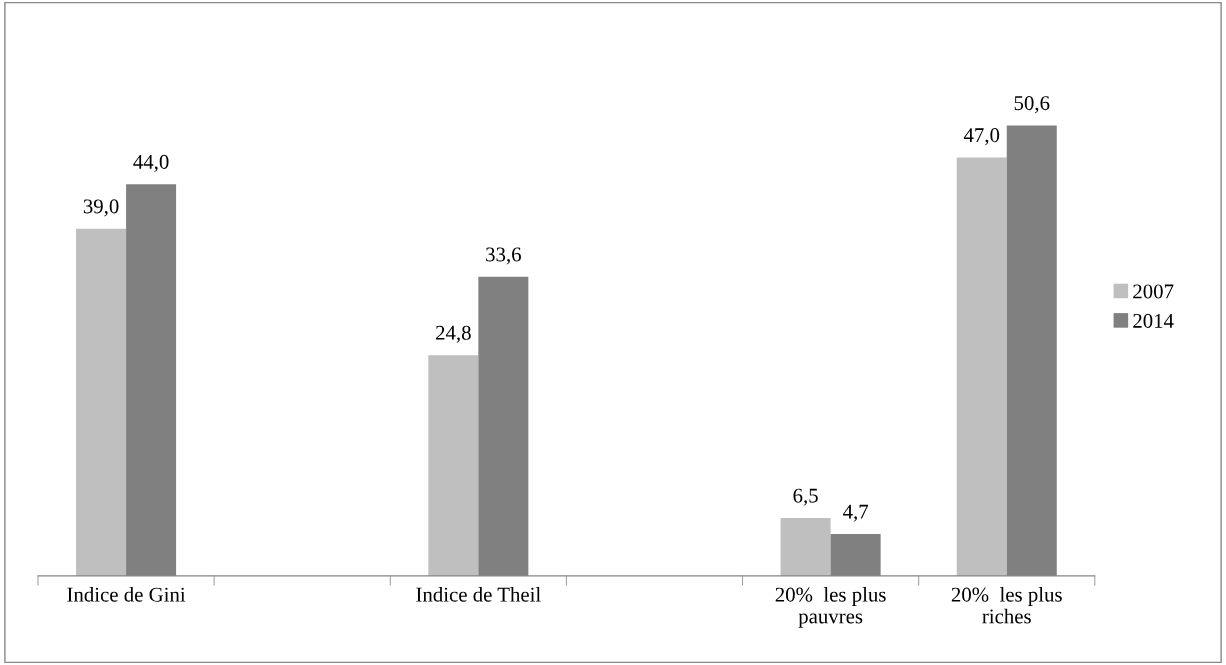 The width and height of the screenshot is (1226, 665). I want to click on legend-label: 2014, so click(1153, 320).